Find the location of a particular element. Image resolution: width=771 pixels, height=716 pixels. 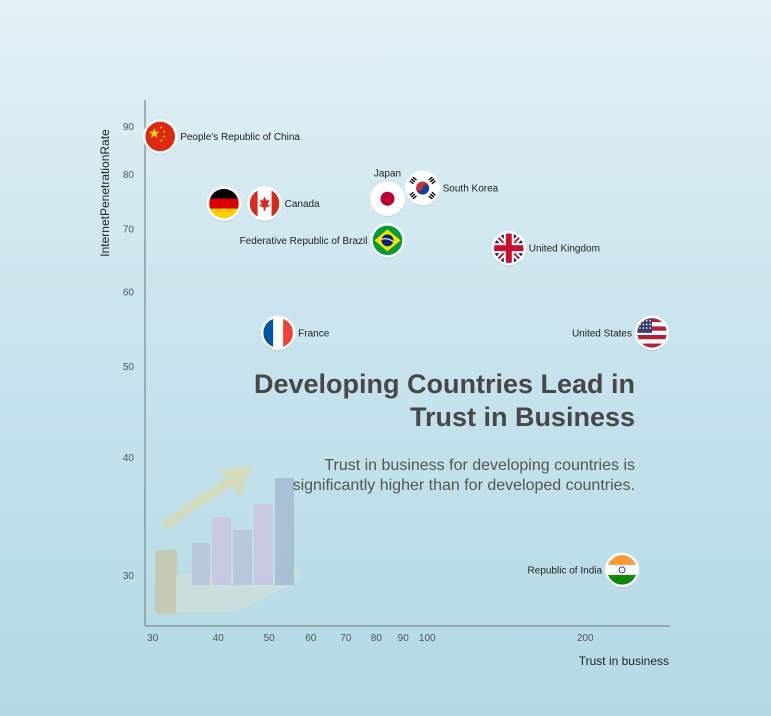

x-tick-label: 30 is located at coordinates (153, 638).